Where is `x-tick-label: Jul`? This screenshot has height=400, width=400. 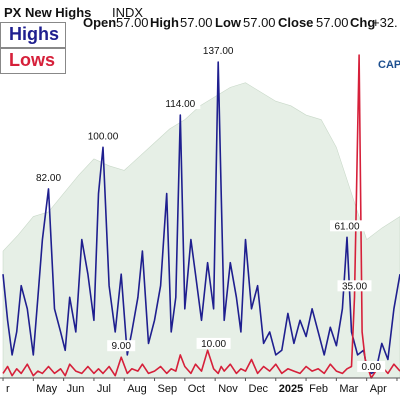 x-tick-label: Jul is located at coordinates (104, 389).